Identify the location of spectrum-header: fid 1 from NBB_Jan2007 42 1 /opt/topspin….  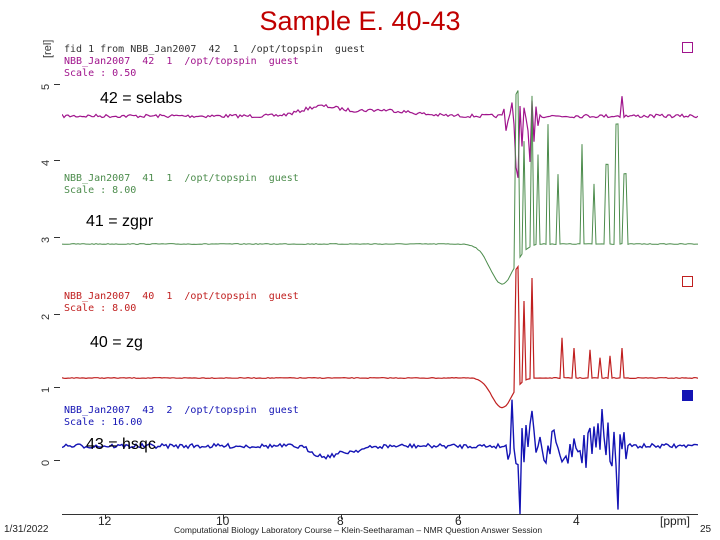
(215, 49).